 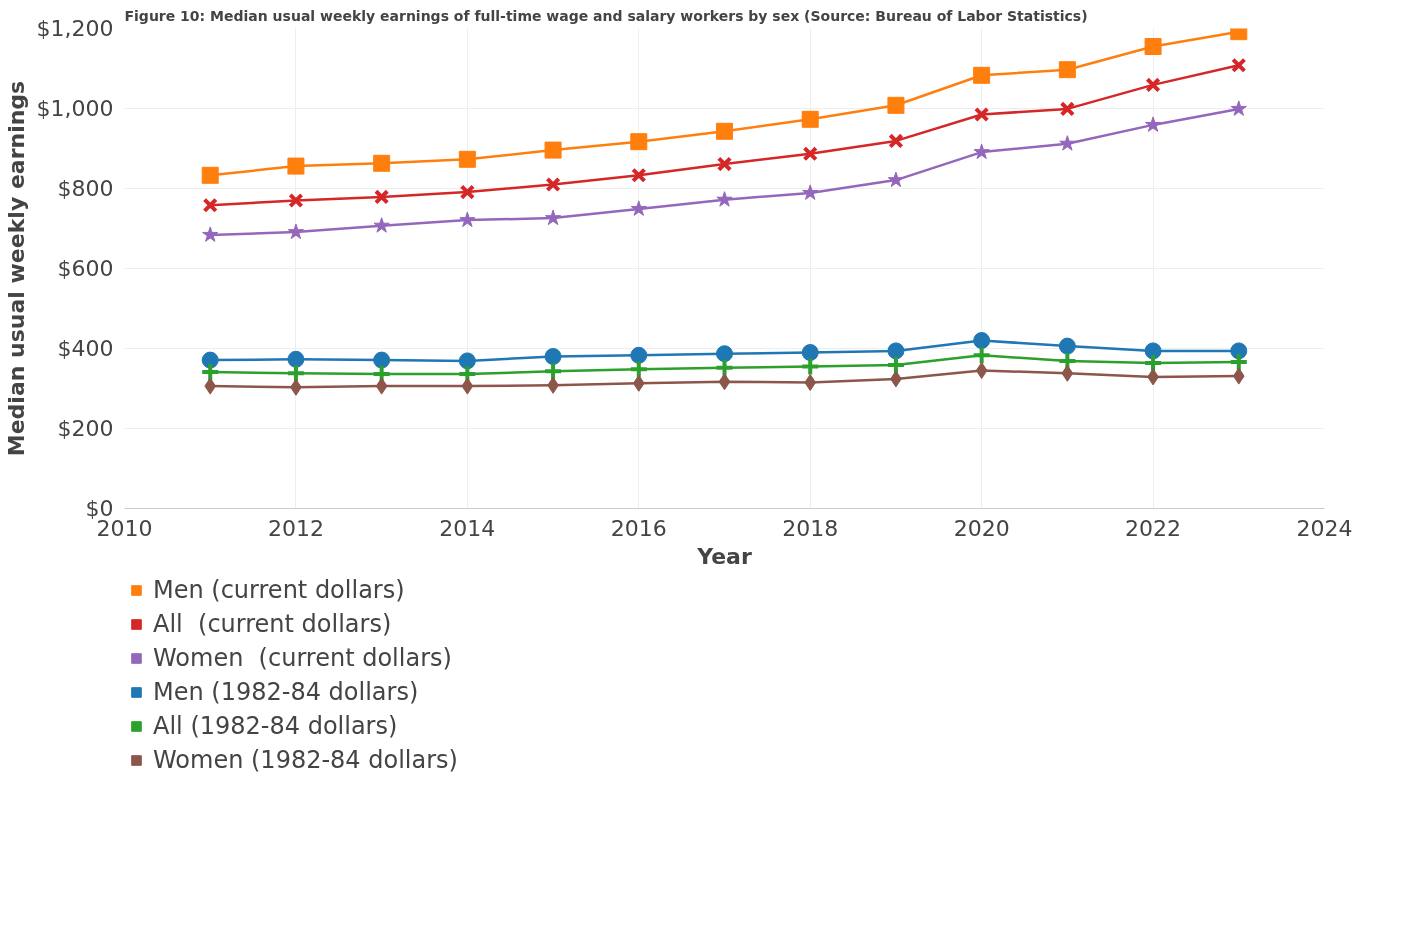 I want to click on legend-label: Women (current dollars), so click(x=302, y=658).